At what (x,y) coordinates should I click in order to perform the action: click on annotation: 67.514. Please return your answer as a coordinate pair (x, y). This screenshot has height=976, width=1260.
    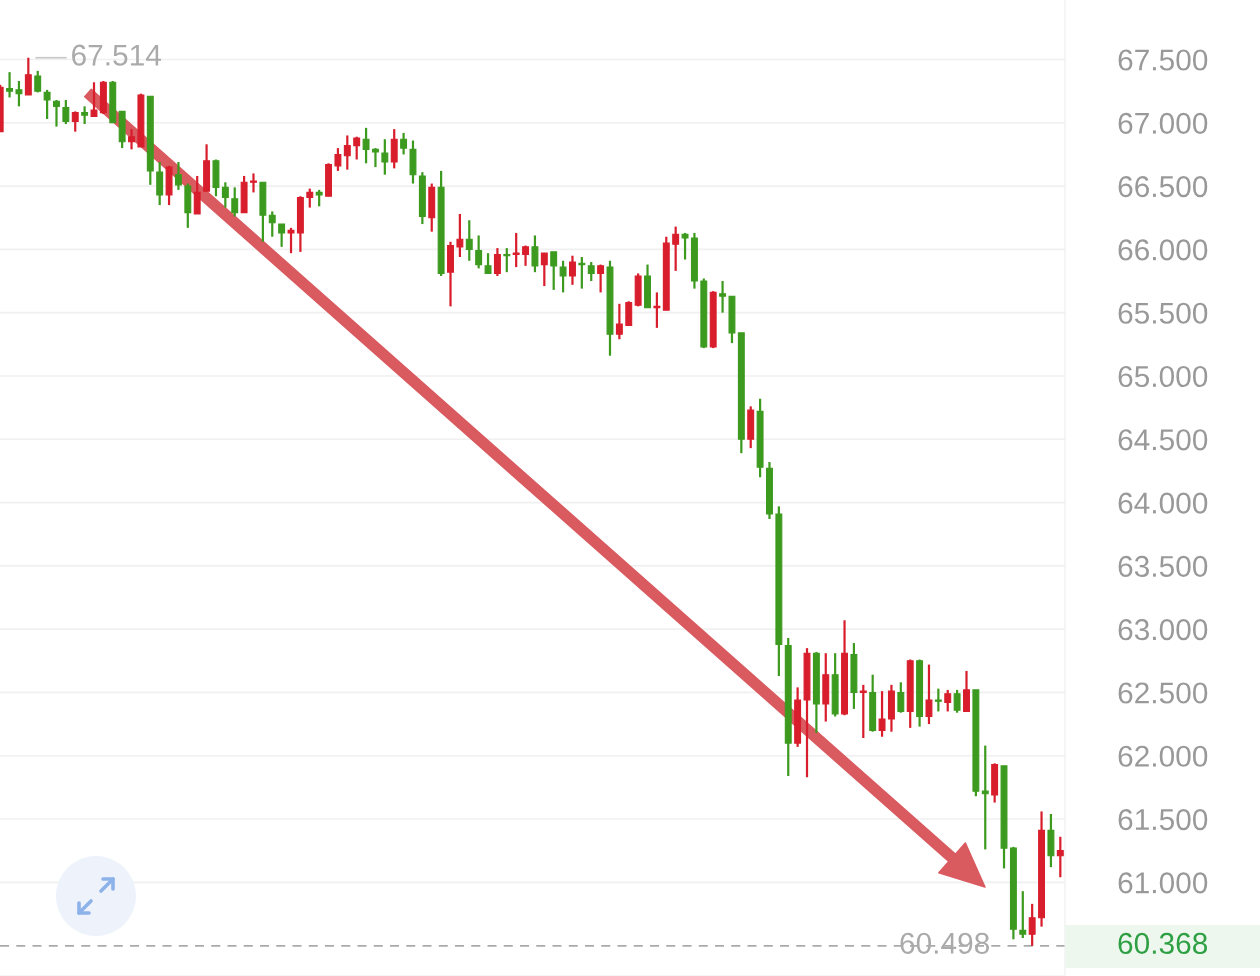
    Looking at the image, I should click on (117, 55).